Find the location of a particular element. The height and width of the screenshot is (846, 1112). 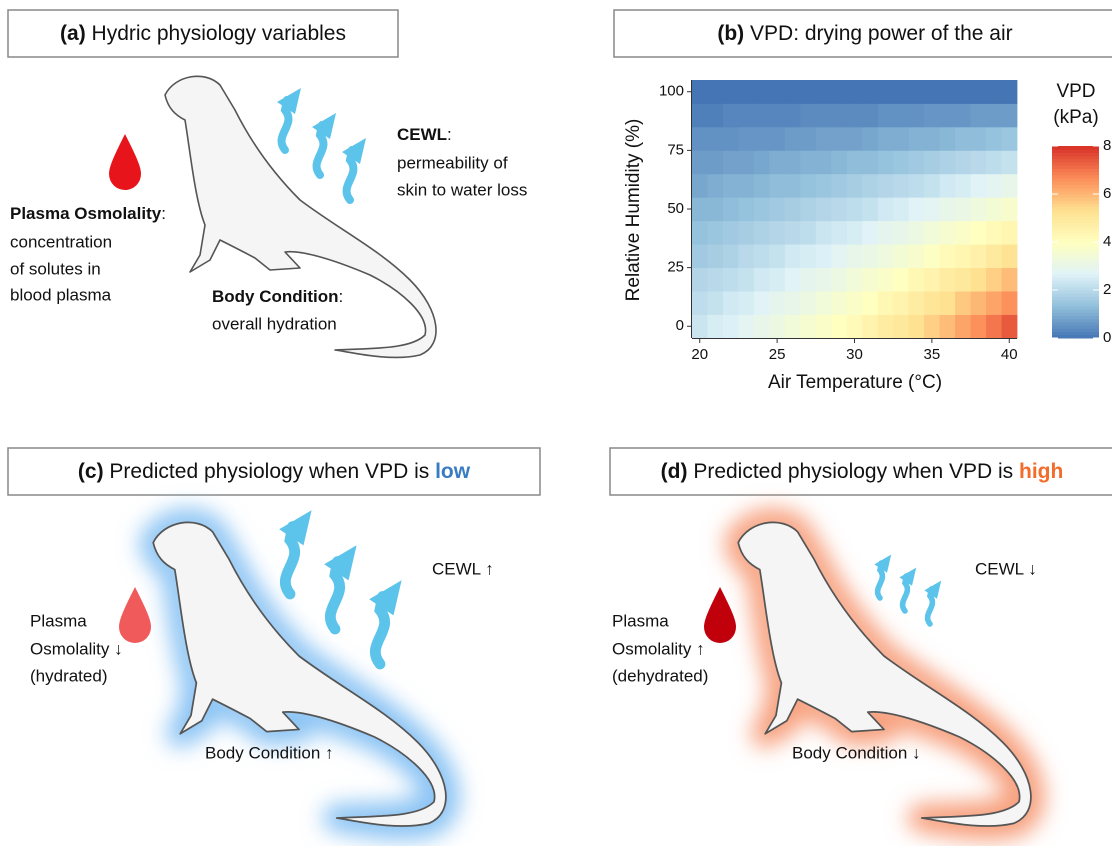

panel-title: (c) Predicted physiology when VPD is low is located at coordinates (274, 471).